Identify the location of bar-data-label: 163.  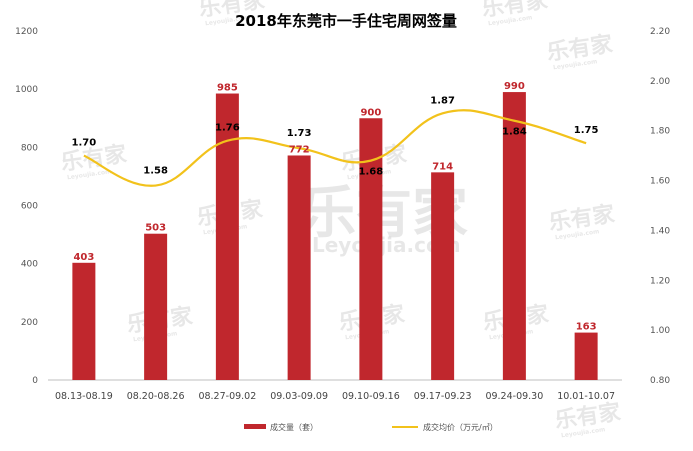
(586, 327).